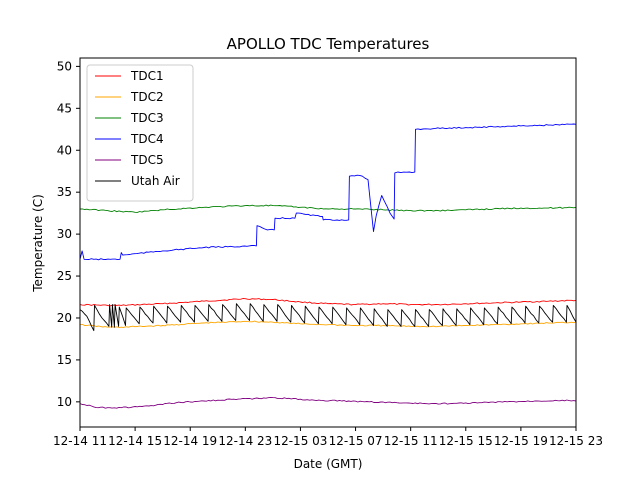 This screenshot has width=640, height=480. I want to click on x-tick-label: 12-15 07, so click(356, 441).